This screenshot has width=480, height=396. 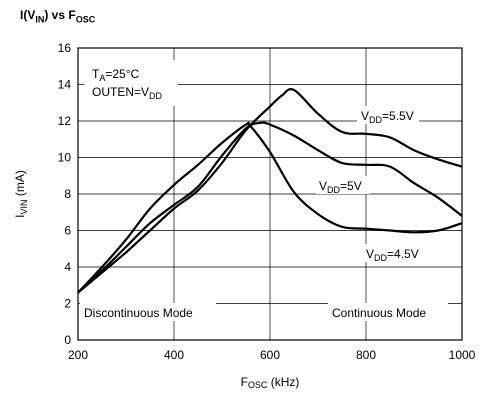 I want to click on y-axis-label: IVIN (mA), so click(x=21, y=194).